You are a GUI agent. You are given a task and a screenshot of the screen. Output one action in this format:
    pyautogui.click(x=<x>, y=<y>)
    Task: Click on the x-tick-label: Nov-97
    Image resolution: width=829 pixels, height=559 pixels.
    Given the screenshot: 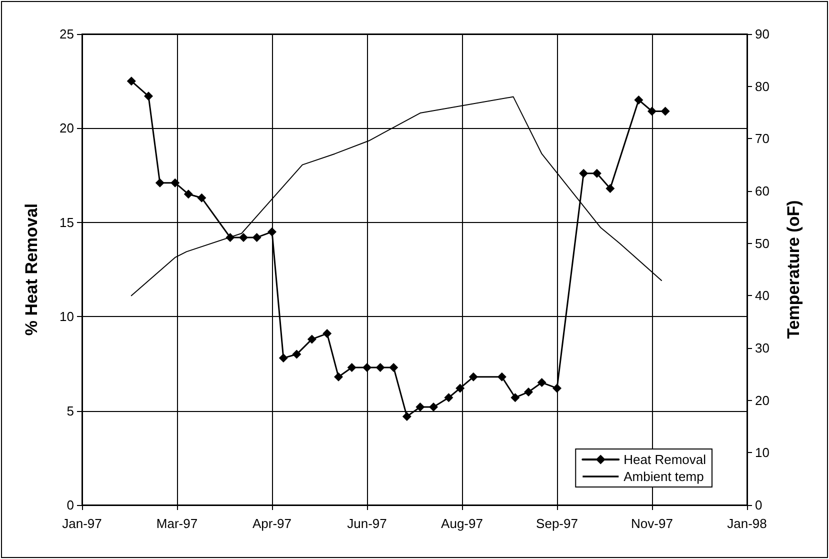 What is the action you would take?
    pyautogui.click(x=652, y=523)
    